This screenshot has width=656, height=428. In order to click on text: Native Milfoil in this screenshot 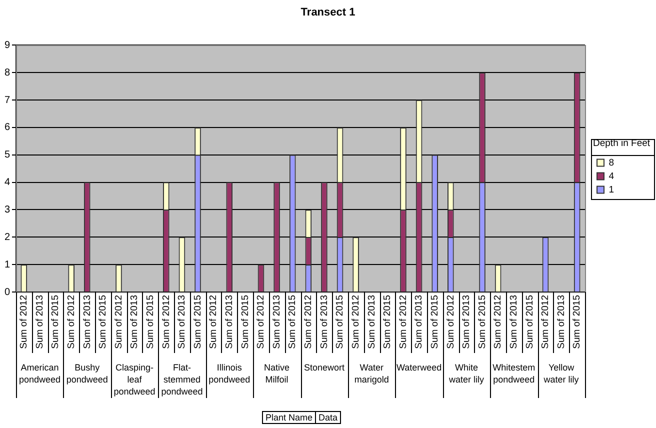, I will do `click(277, 373)`.